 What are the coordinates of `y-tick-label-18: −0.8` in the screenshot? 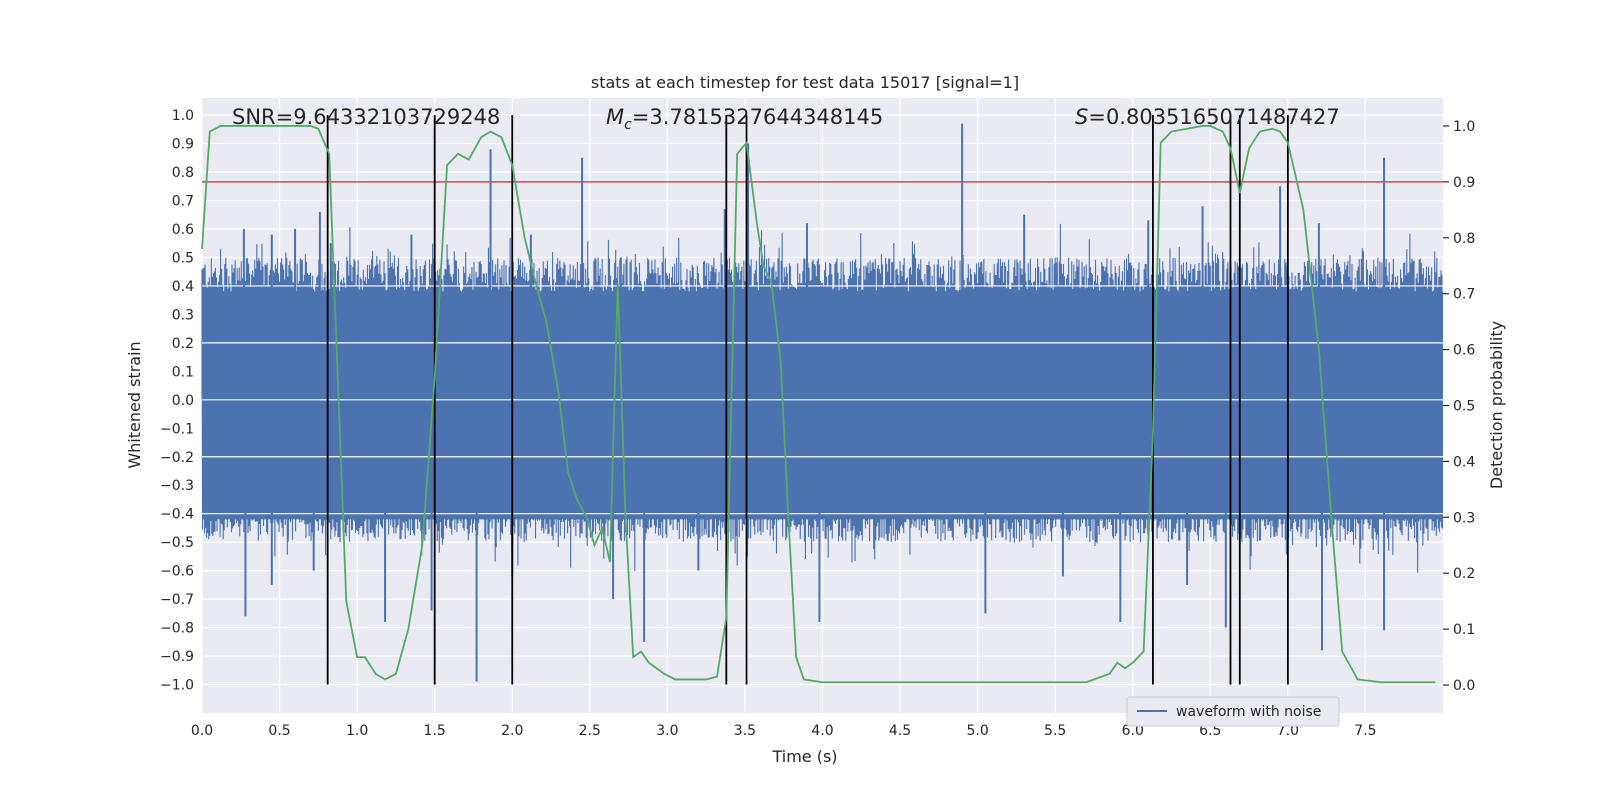 It's located at (177, 629).